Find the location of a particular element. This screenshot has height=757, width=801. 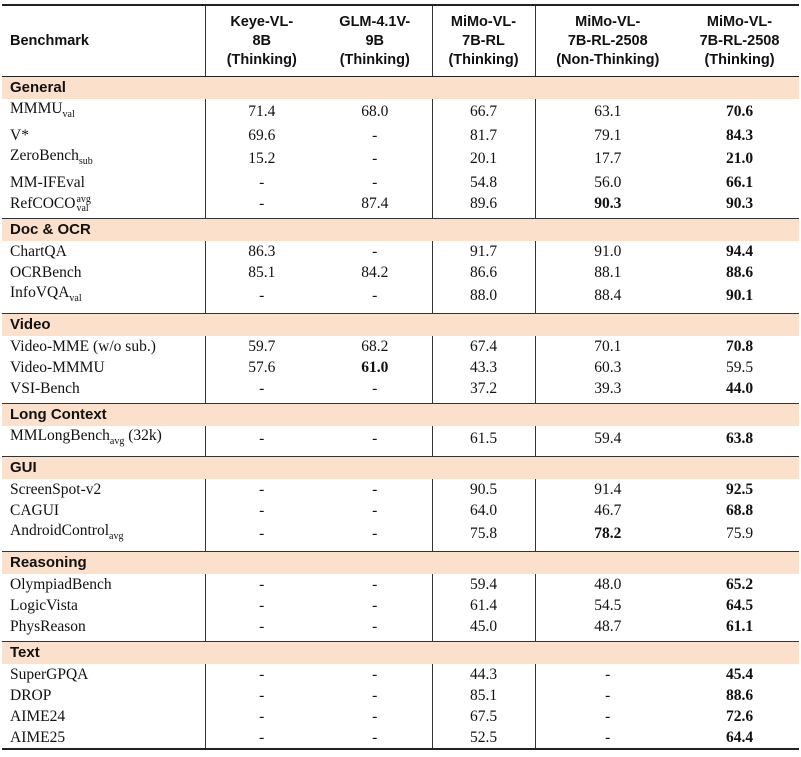

benchmark-text: ScreenSpot-v2 is located at coordinates (56, 489).